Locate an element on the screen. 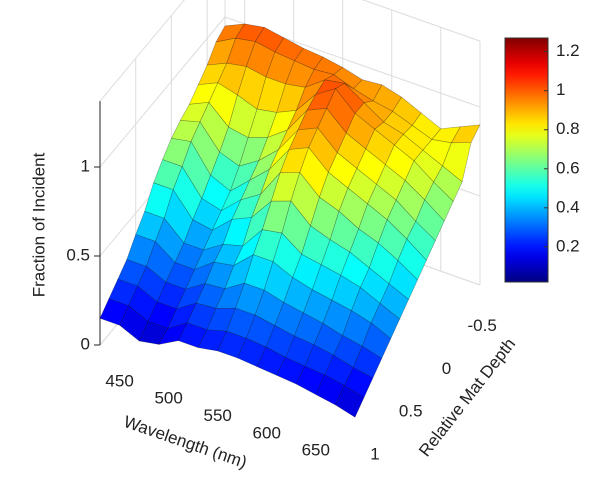 This screenshot has width=593, height=499. colorbar-tick-label: 0.4 is located at coordinates (568, 206).